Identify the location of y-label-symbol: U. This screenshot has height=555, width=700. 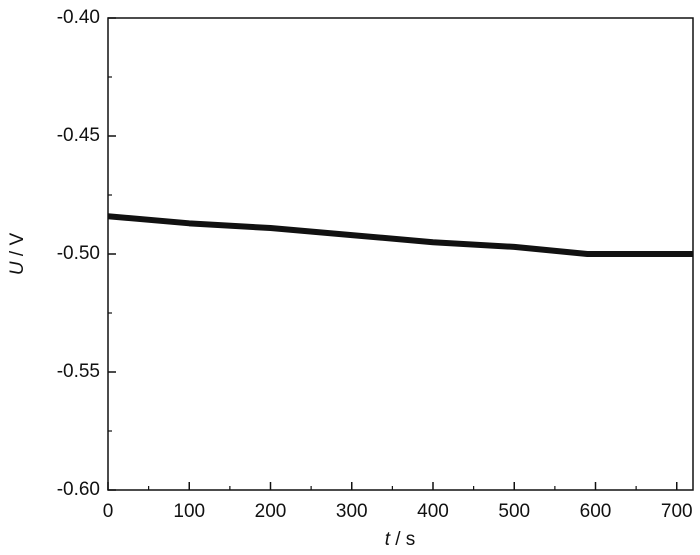
(17, 268).